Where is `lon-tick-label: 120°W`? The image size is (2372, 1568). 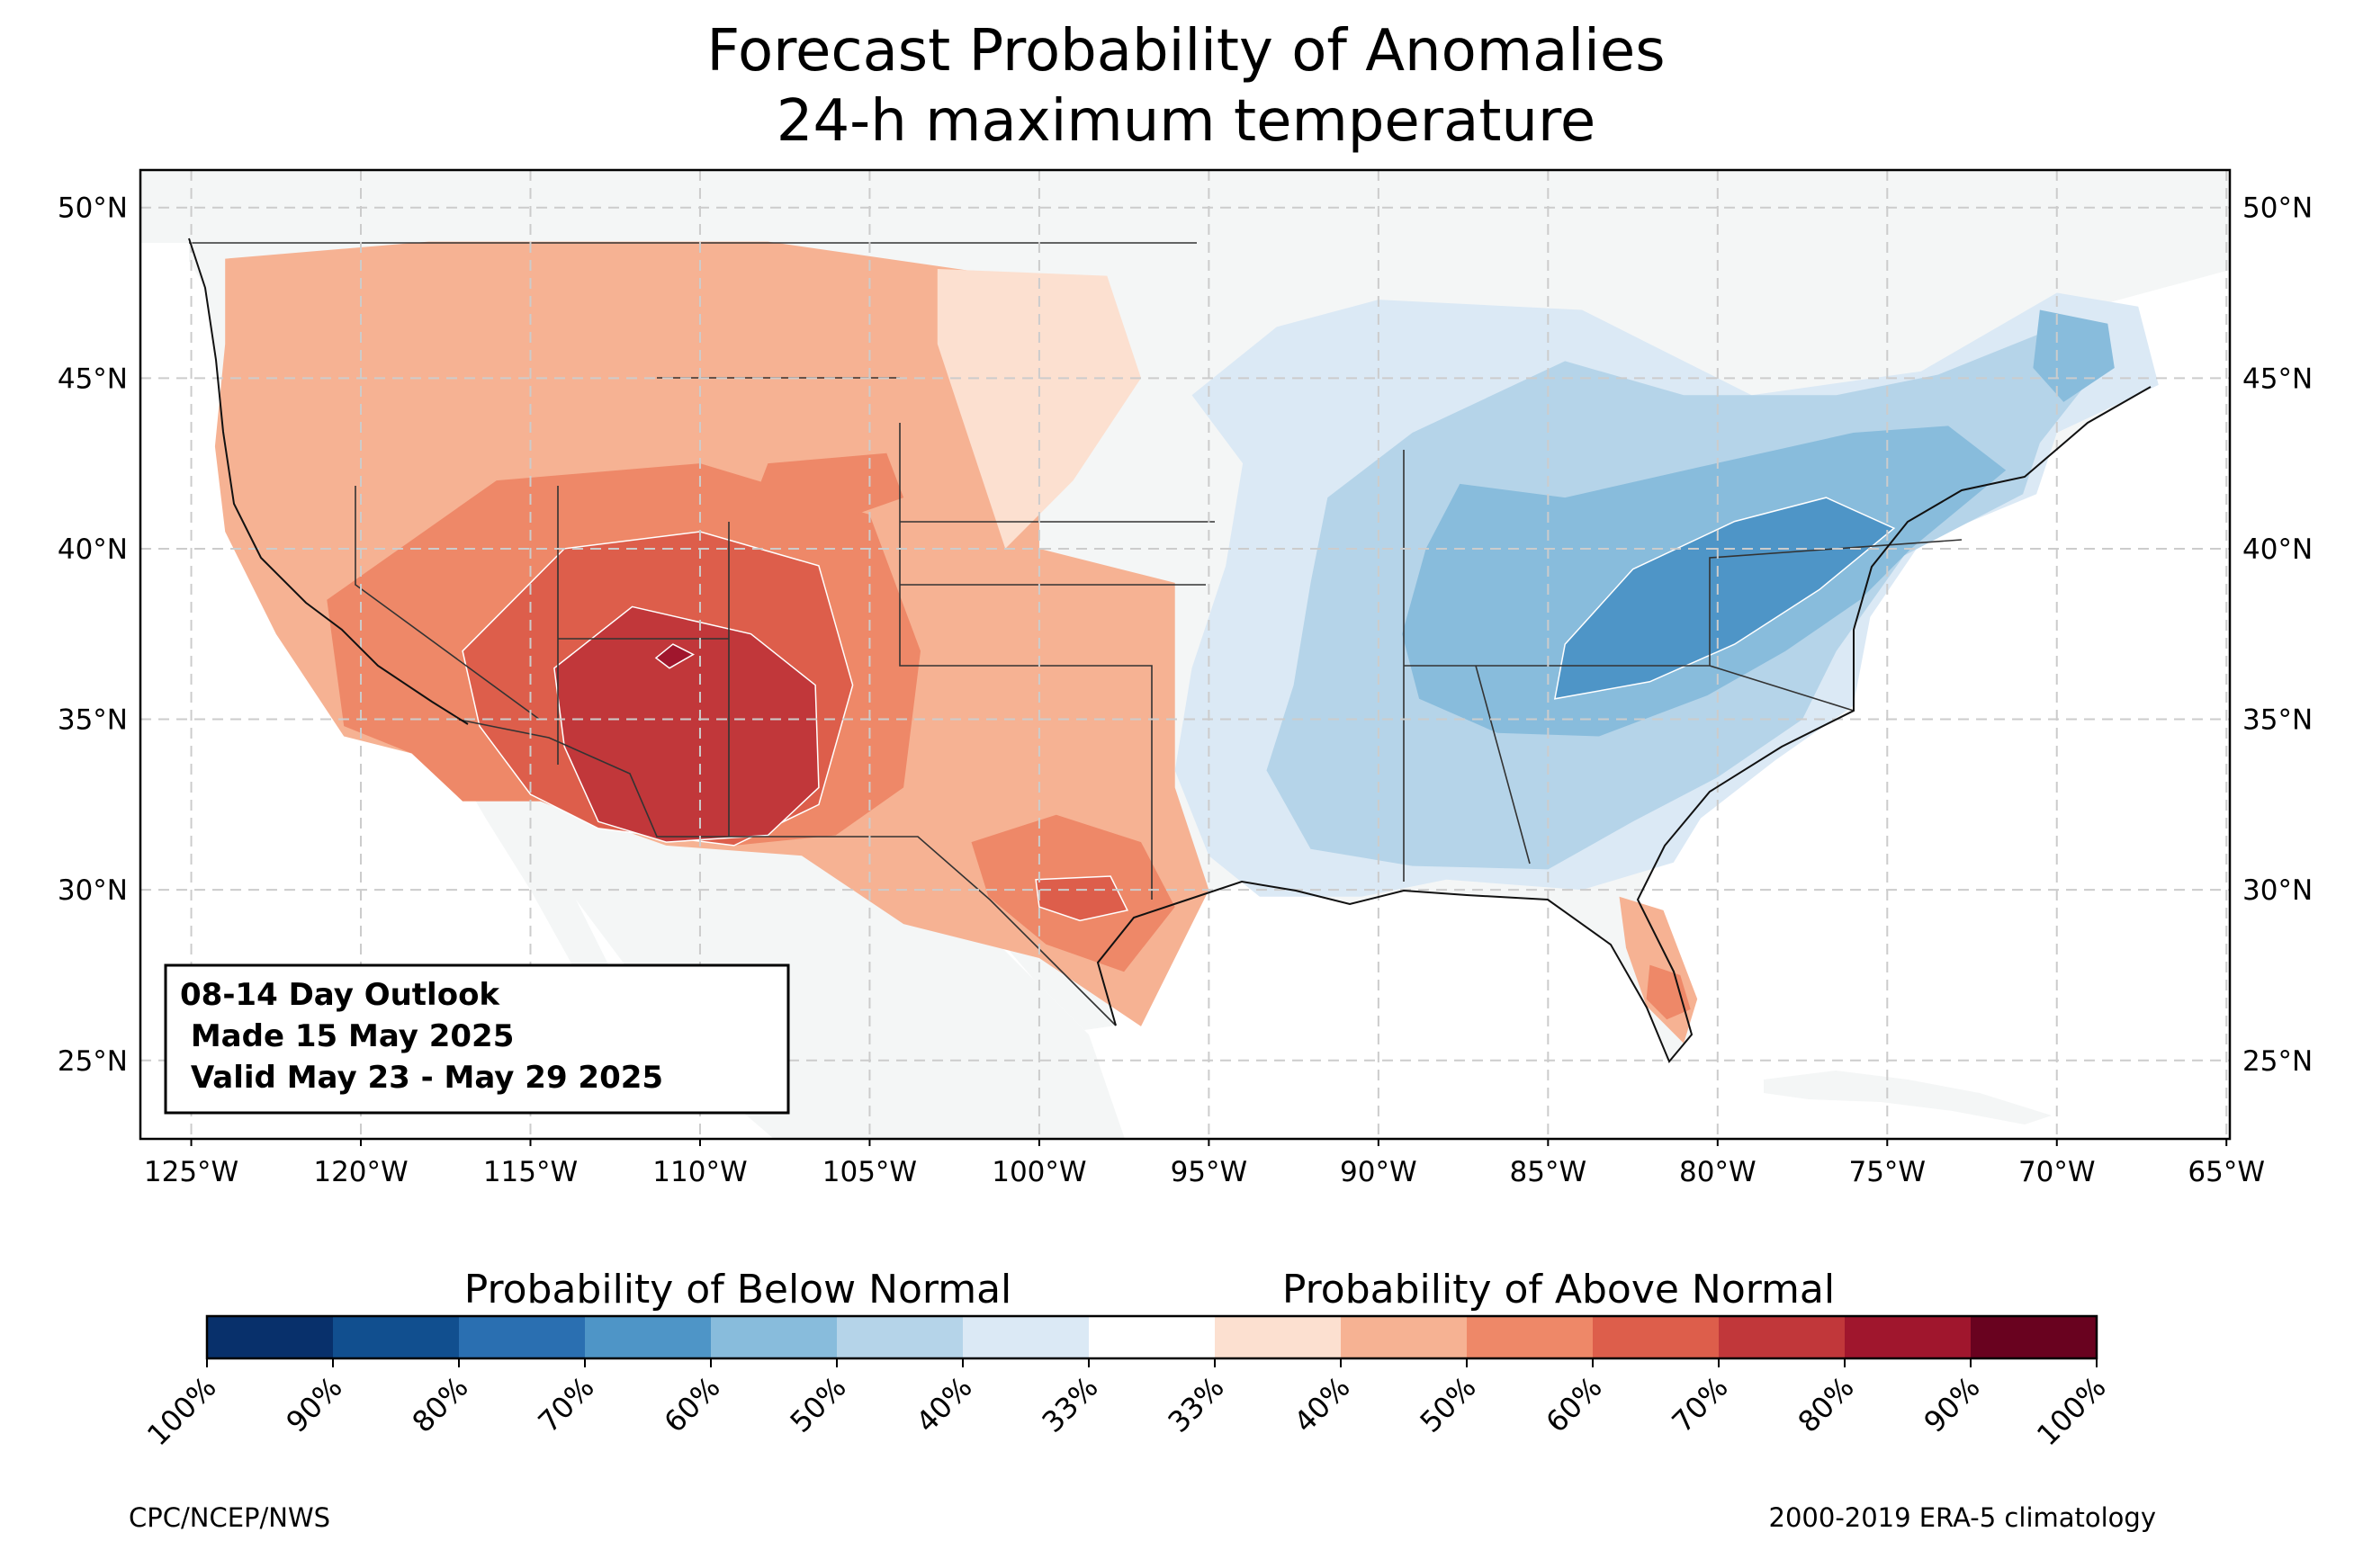
lon-tick-label: 120°W is located at coordinates (360, 1172).